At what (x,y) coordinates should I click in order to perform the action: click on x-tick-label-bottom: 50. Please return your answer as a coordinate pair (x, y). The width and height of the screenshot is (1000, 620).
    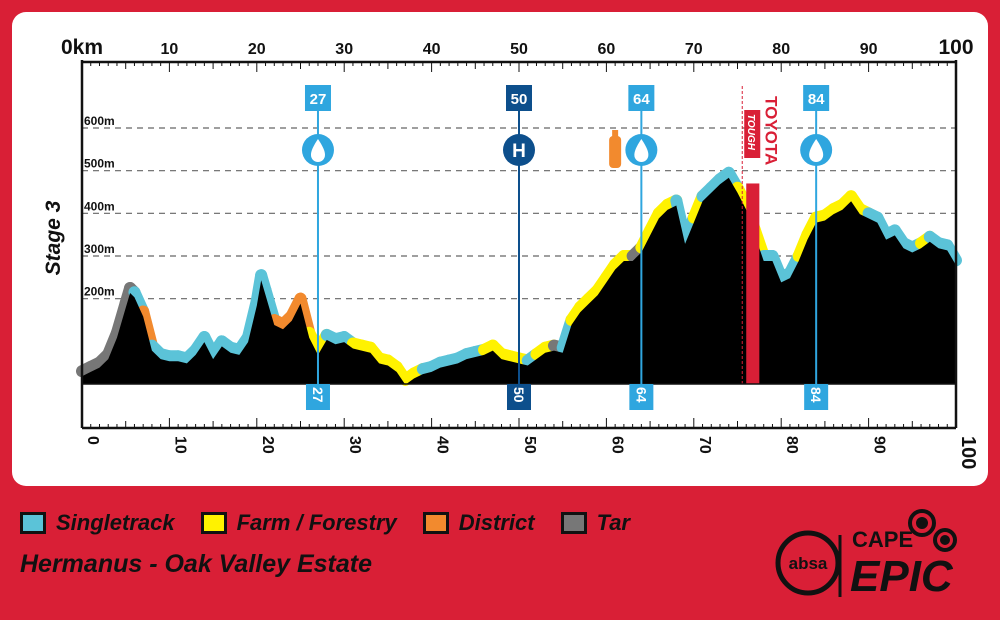
    Looking at the image, I should click on (529, 445).